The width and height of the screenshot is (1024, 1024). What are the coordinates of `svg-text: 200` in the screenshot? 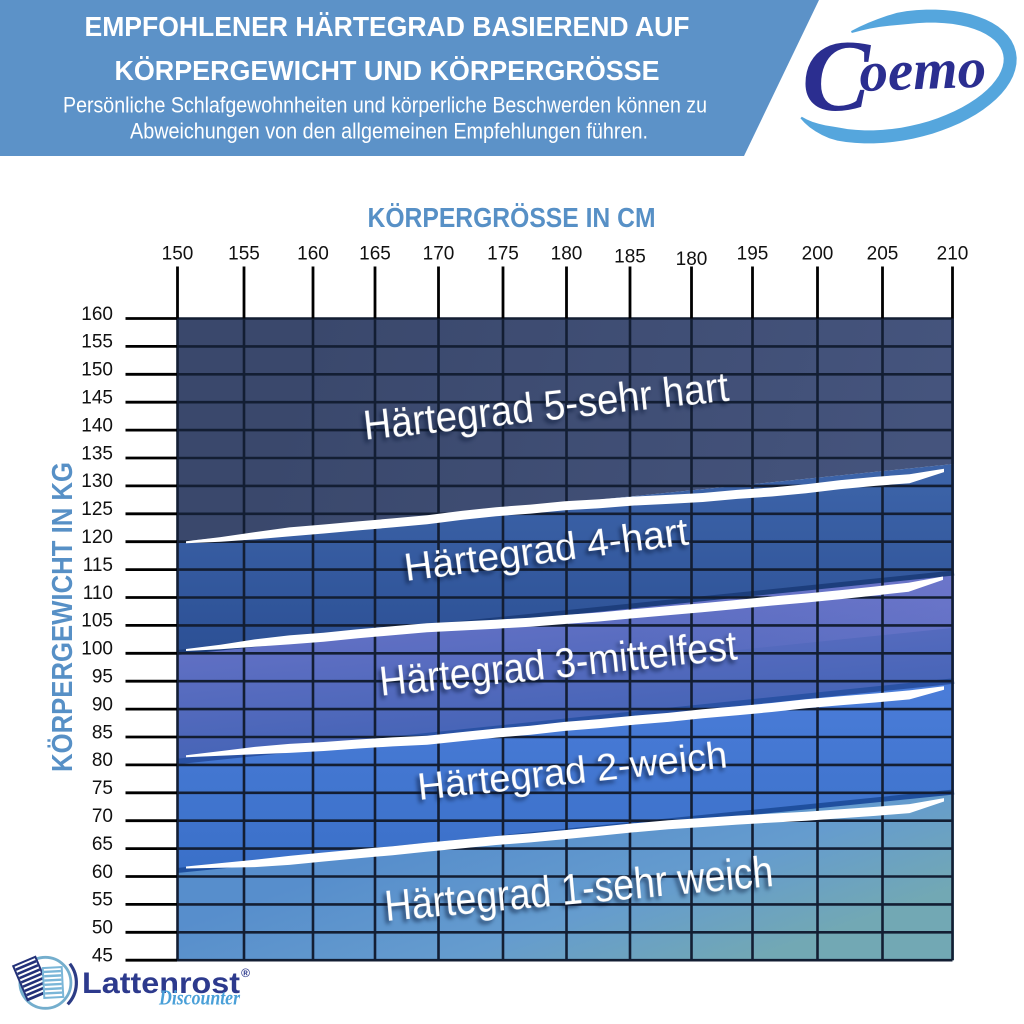 It's located at (818, 254).